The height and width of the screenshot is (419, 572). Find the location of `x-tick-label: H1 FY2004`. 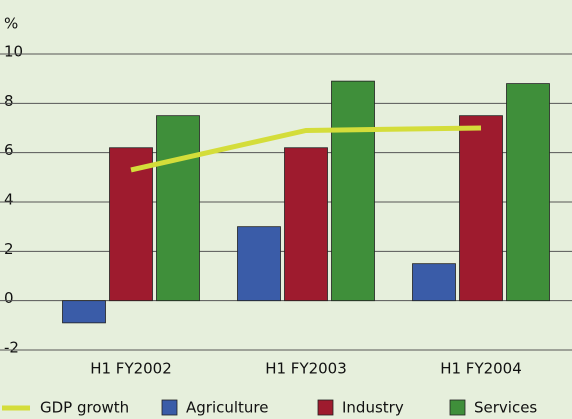

x-tick-label: H1 FY2004 is located at coordinates (481, 369).